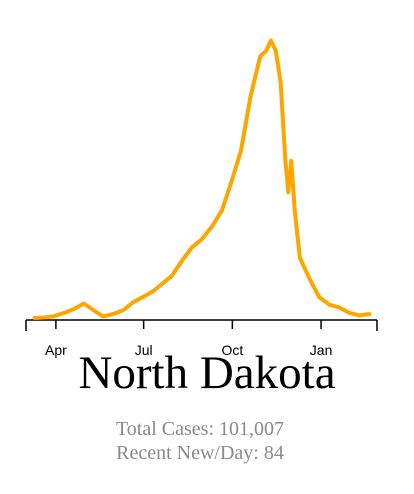 The image size is (414, 494). What do you see at coordinates (321, 350) in the screenshot?
I see `x-tick-label-jan: Jan` at bounding box center [321, 350].